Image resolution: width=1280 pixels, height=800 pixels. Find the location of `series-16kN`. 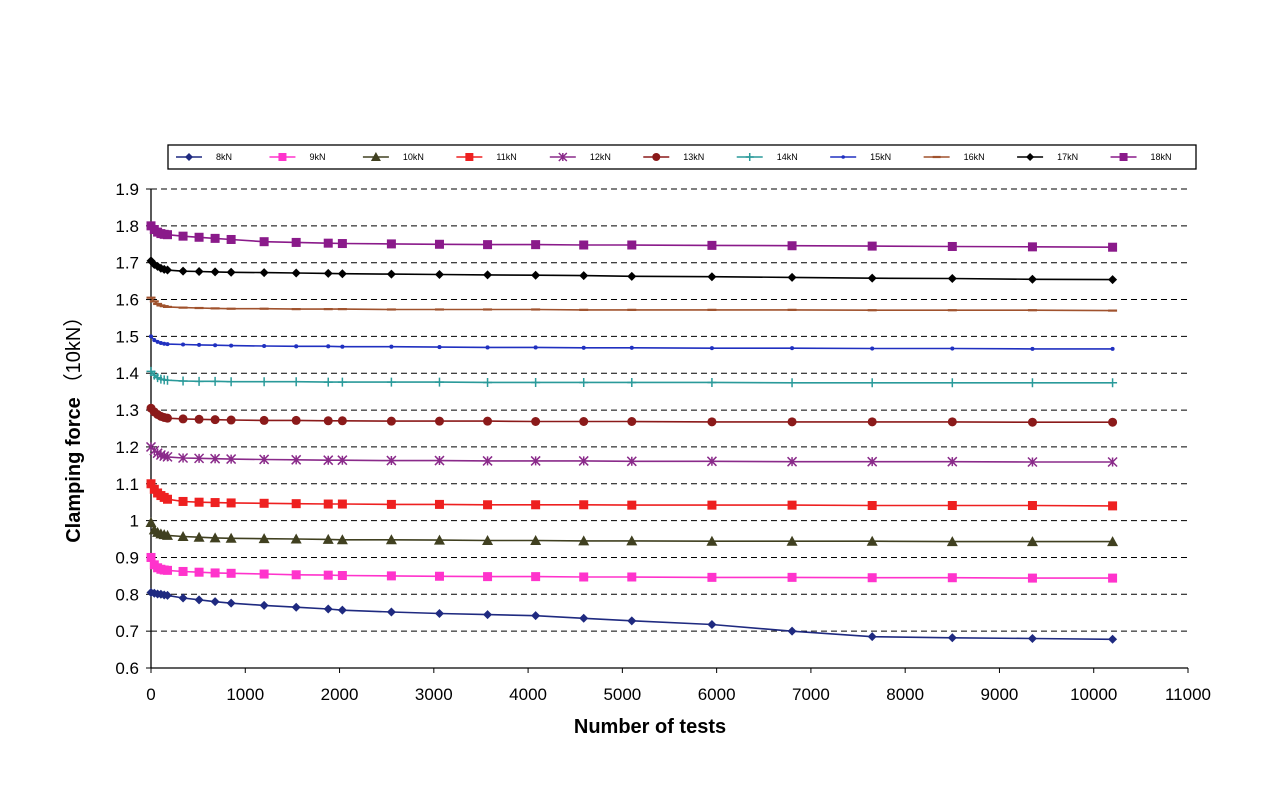

series-16kN is located at coordinates (632, 304).